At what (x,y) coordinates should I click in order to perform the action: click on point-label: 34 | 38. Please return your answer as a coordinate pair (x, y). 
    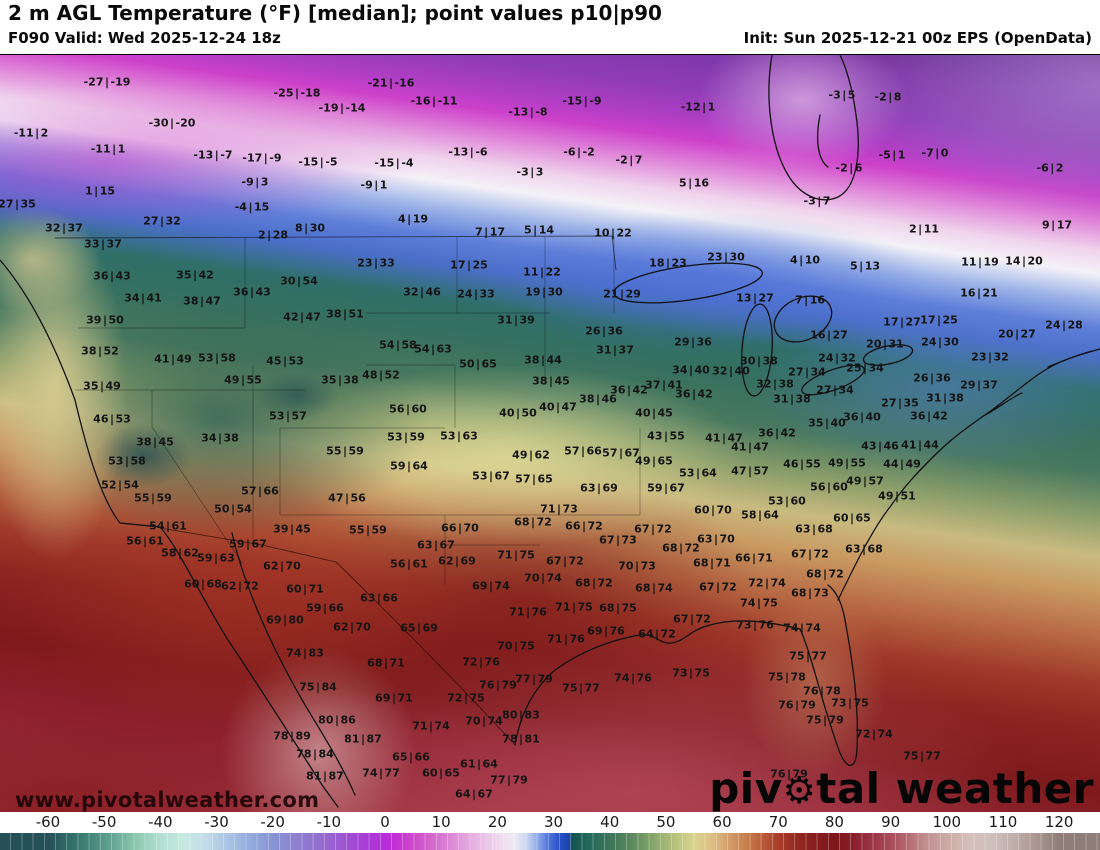
    Looking at the image, I should click on (220, 438).